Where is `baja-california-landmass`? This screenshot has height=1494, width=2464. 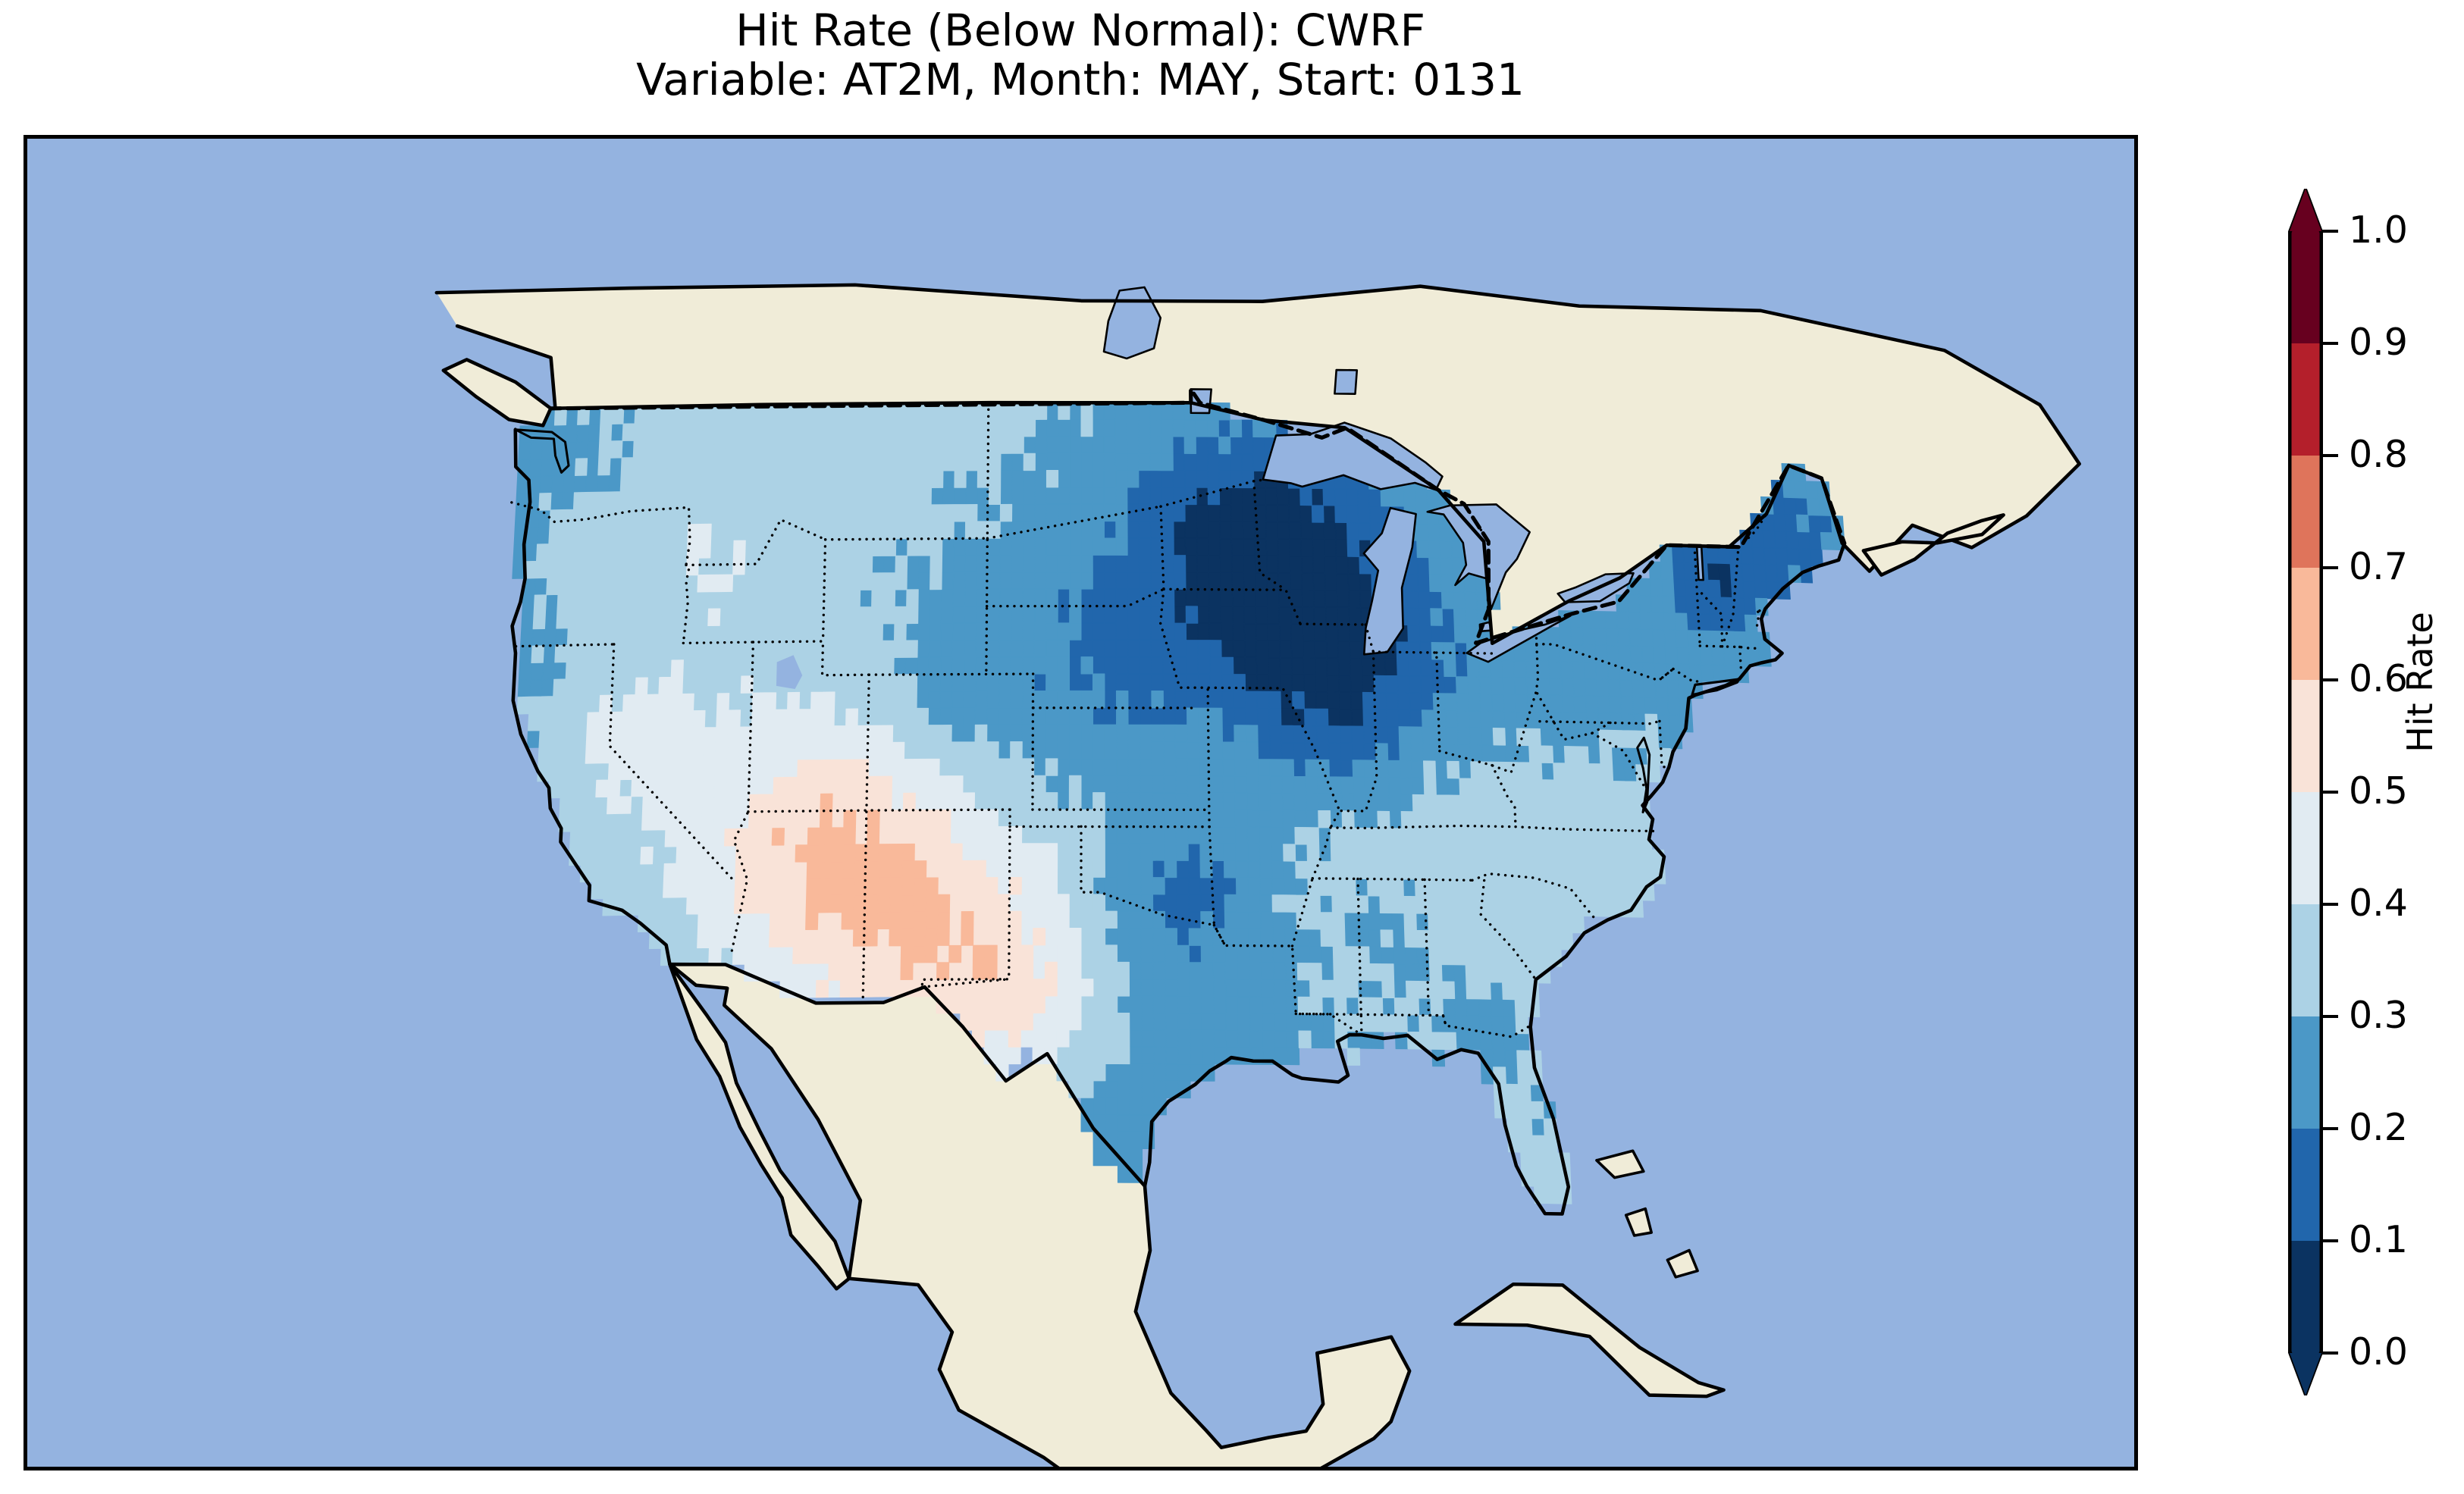
baja-california-landmass is located at coordinates (759, 1126).